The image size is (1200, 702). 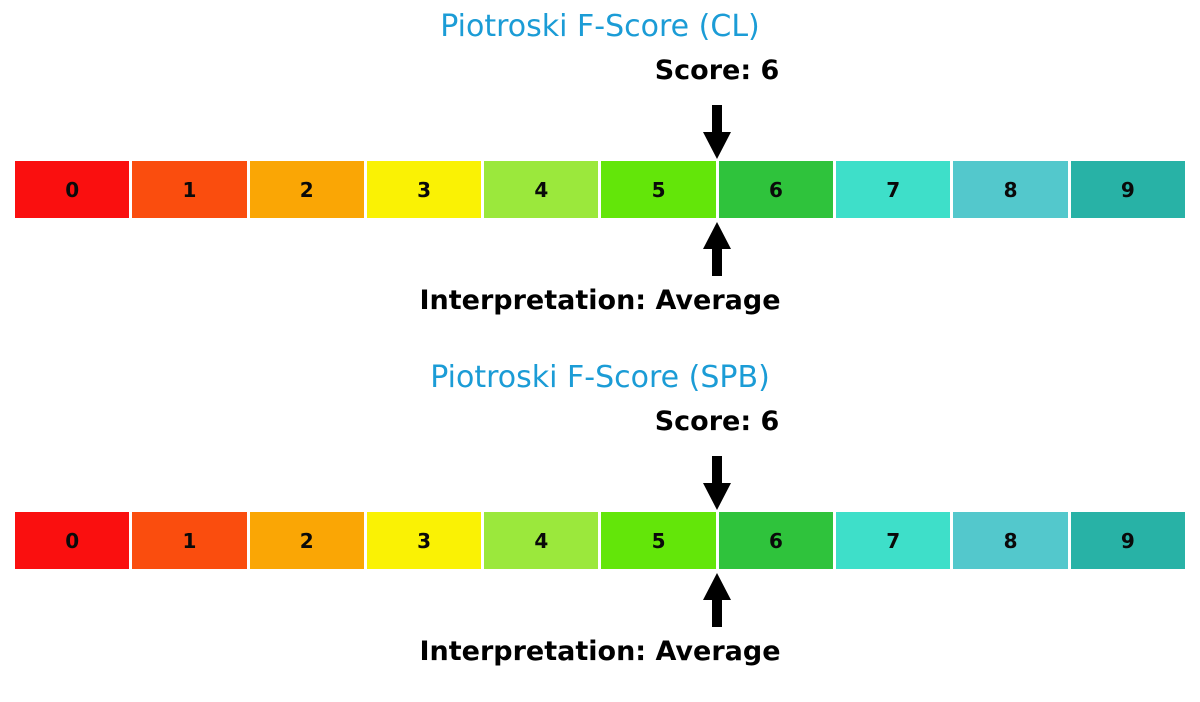 What do you see at coordinates (600, 26) in the screenshot?
I see `chart-title: Piotroski F-Score (CL)` at bounding box center [600, 26].